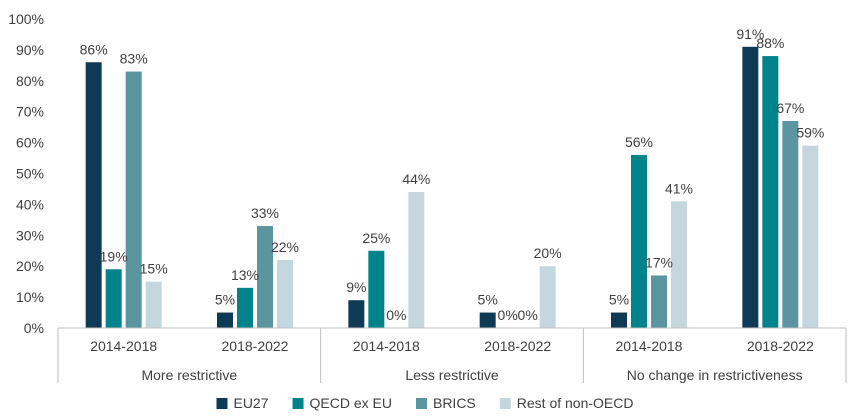 The image size is (850, 420). I want to click on legend-label: QECD ex EU, so click(351, 403).